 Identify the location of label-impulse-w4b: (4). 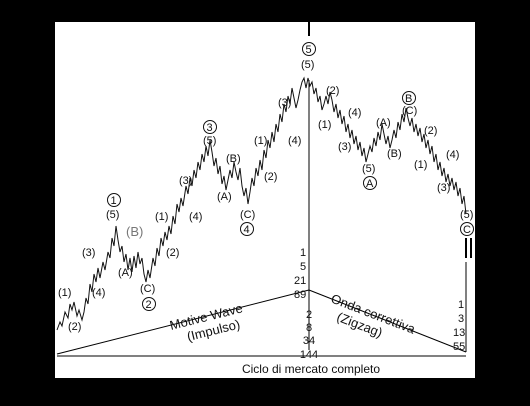
(195, 217).